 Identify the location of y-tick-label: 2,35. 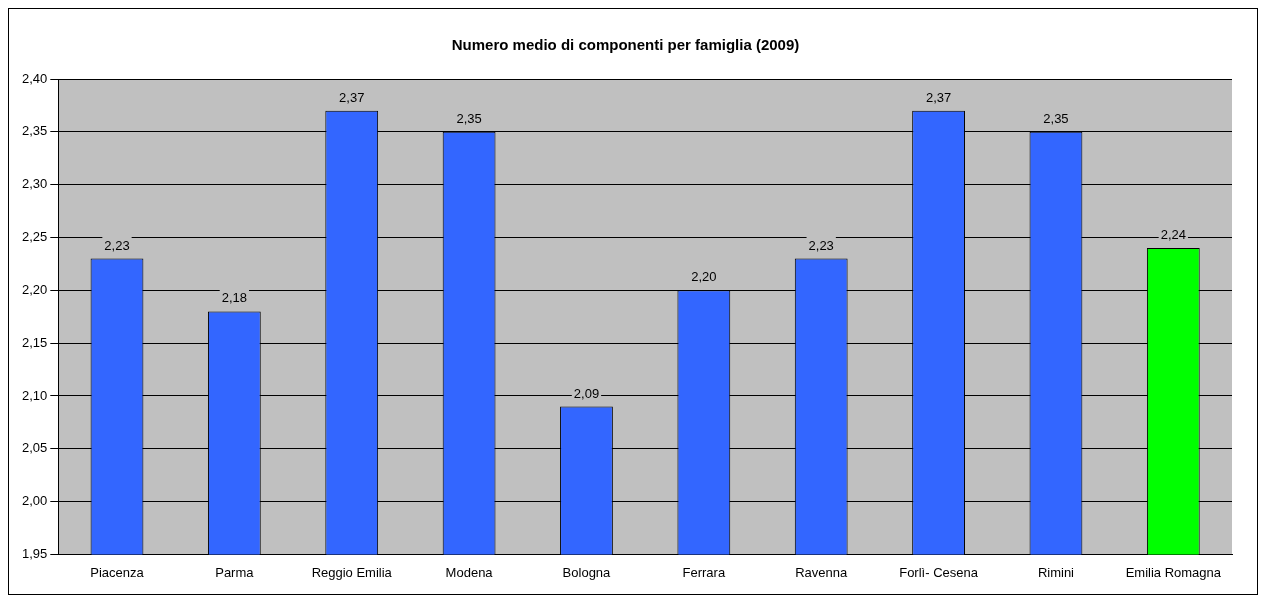
(34, 131).